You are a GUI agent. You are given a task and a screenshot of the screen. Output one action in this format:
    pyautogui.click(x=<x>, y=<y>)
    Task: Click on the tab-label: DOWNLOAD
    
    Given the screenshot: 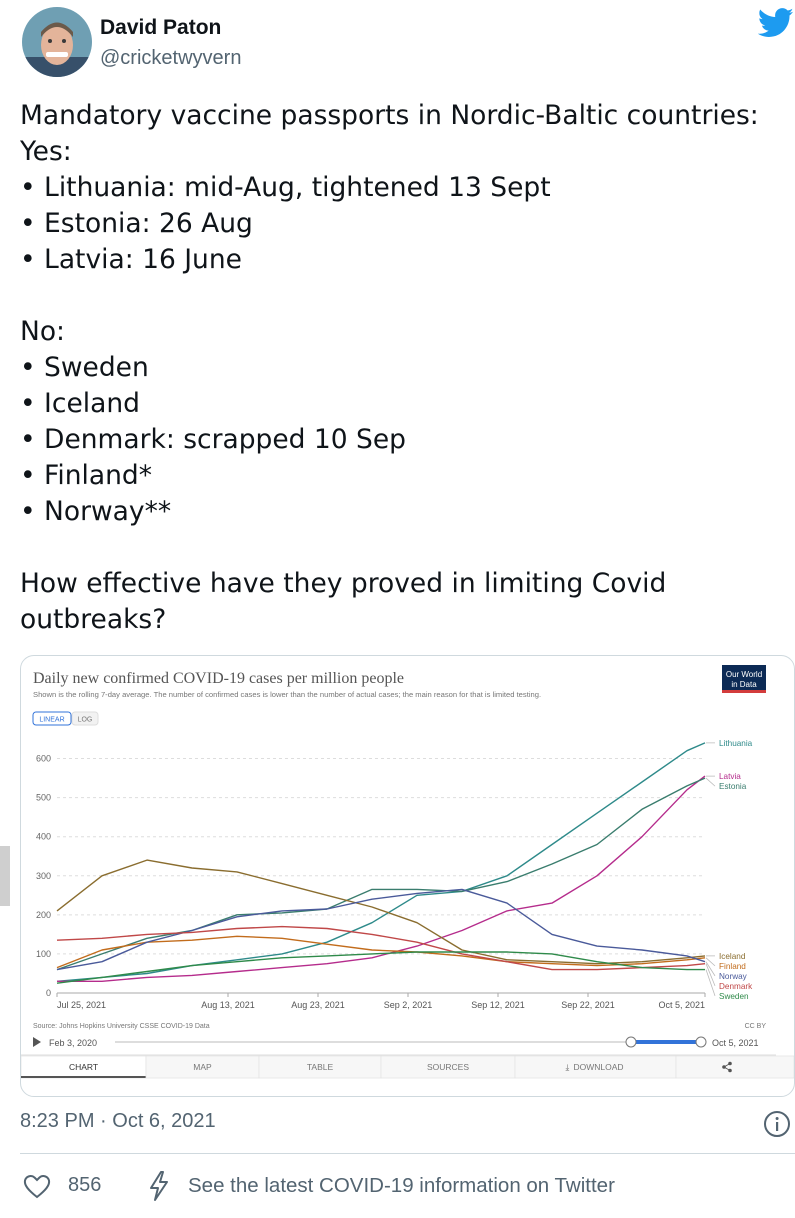 What is the action you would take?
    pyautogui.click(x=598, y=1067)
    